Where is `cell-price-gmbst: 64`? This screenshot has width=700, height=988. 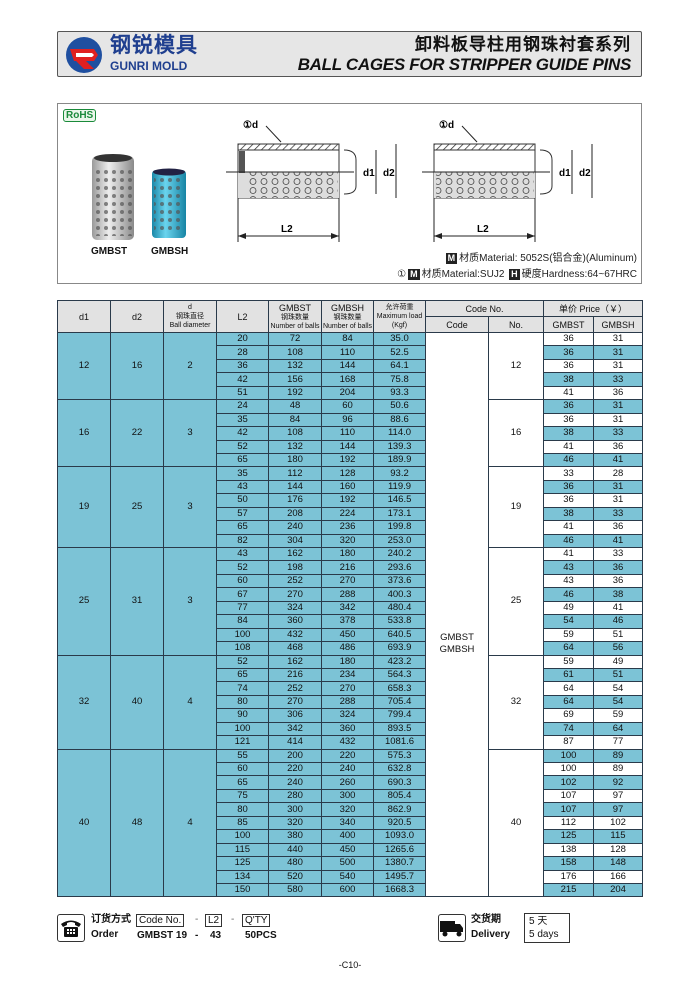 cell-price-gmbst: 64 is located at coordinates (568, 648).